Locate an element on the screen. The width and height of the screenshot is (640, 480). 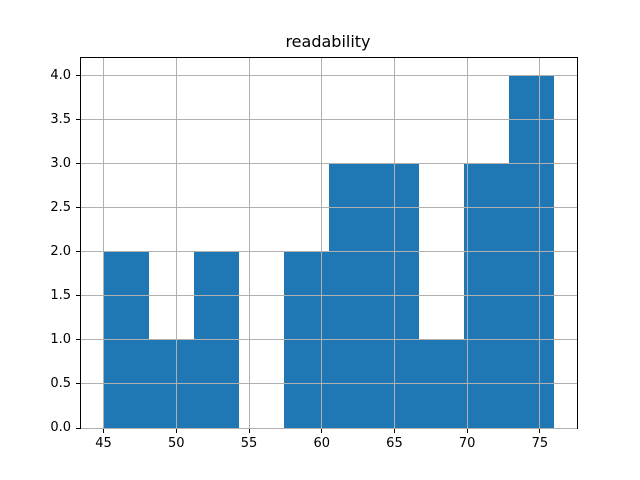
y-tick-label: 1.5 is located at coordinates (60, 295).